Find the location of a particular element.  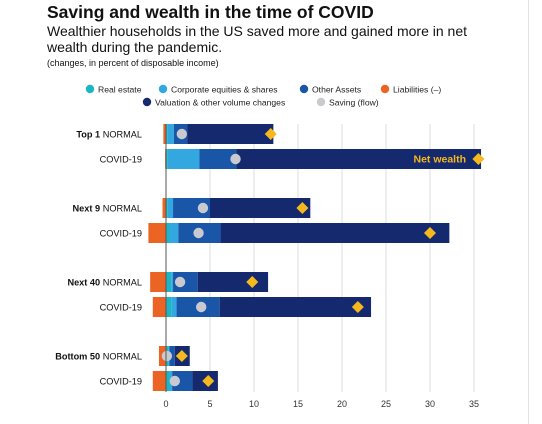

legend-marker-saving is located at coordinates (321, 102).